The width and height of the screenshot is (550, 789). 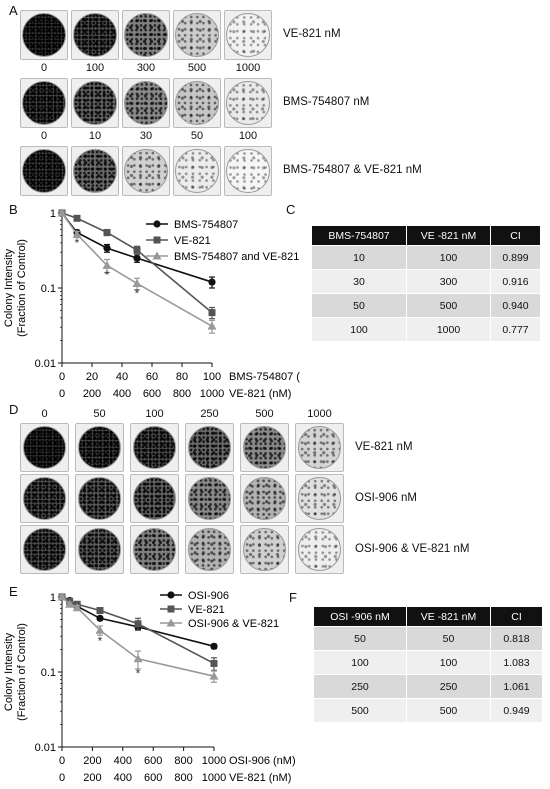 I want to click on table-row: 30 300 0.916, so click(x=426, y=281).